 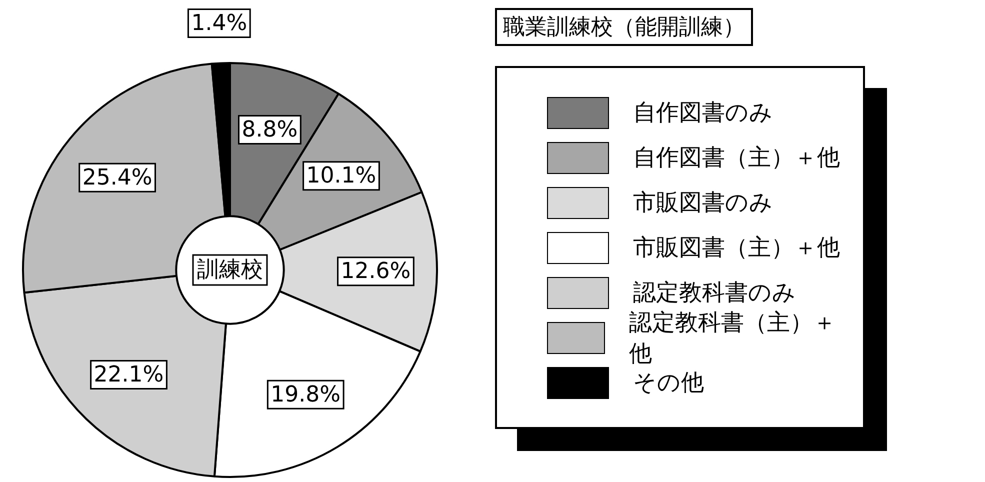 What do you see at coordinates (736, 248) in the screenshot?
I see `legend-label: 市販図書（主）＋他` at bounding box center [736, 248].